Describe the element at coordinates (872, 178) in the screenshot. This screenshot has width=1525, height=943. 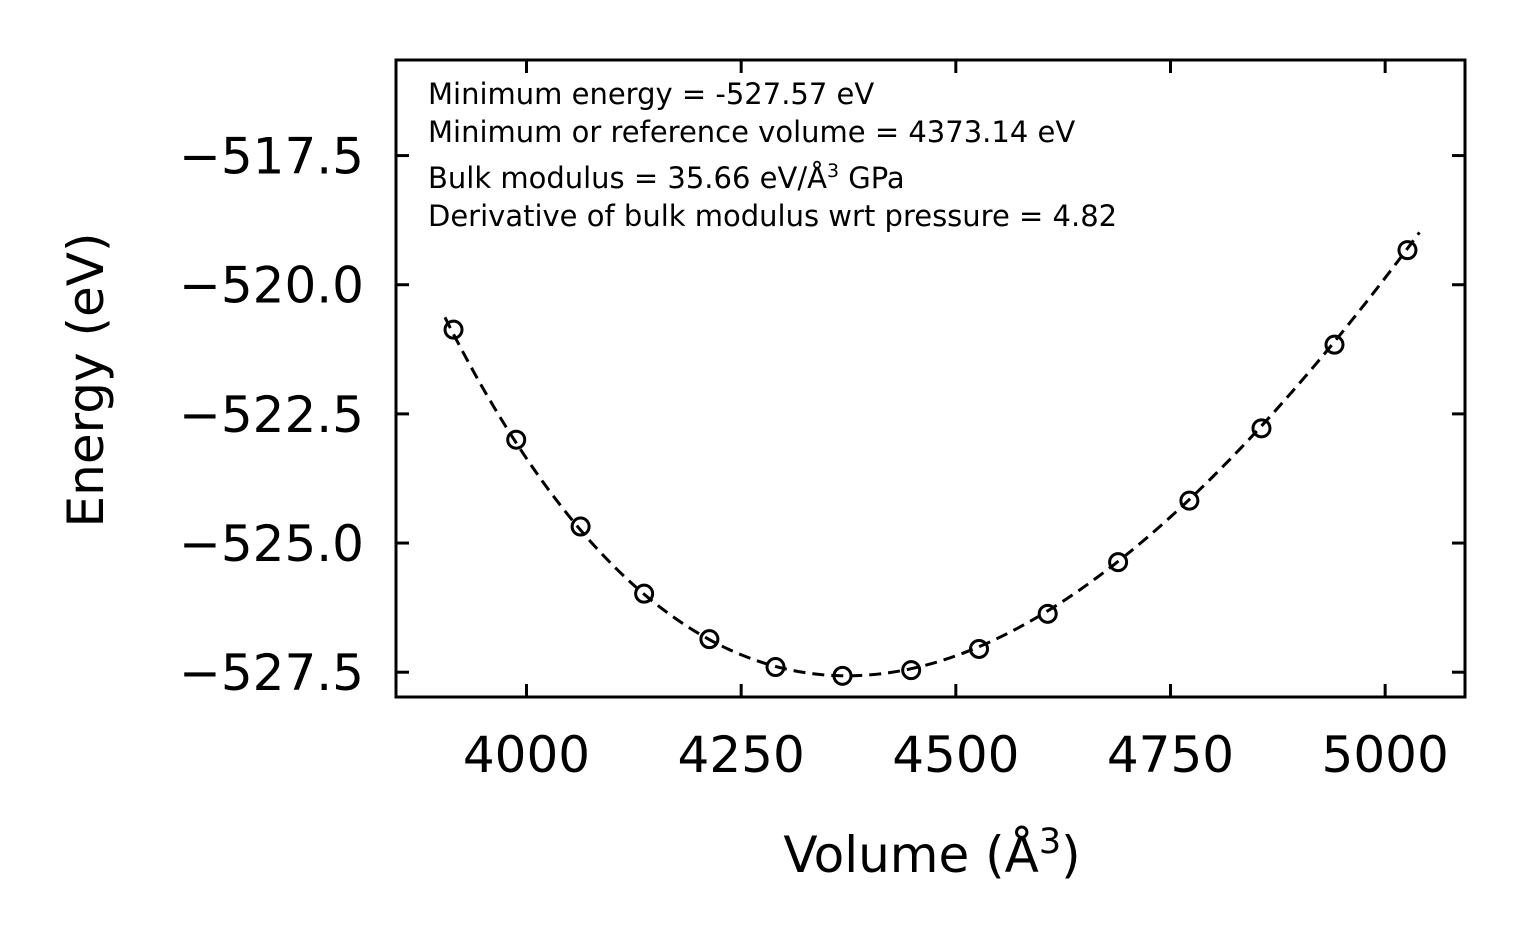
I see `annotation-bulk-modulus-unit: GPa` at that location.